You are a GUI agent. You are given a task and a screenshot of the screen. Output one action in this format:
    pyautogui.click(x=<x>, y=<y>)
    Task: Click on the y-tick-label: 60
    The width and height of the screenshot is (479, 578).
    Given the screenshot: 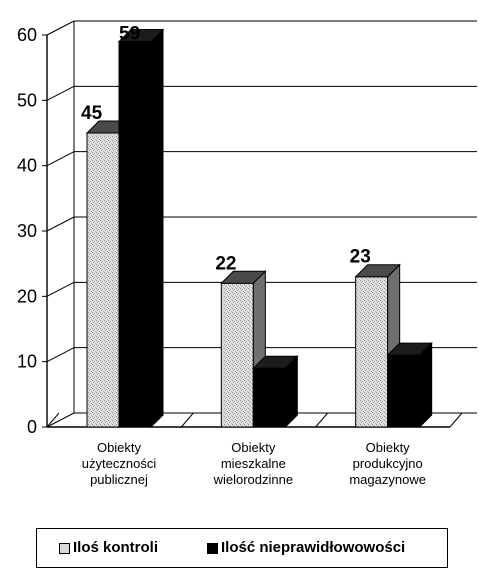 What is the action you would take?
    pyautogui.click(x=27, y=35)
    